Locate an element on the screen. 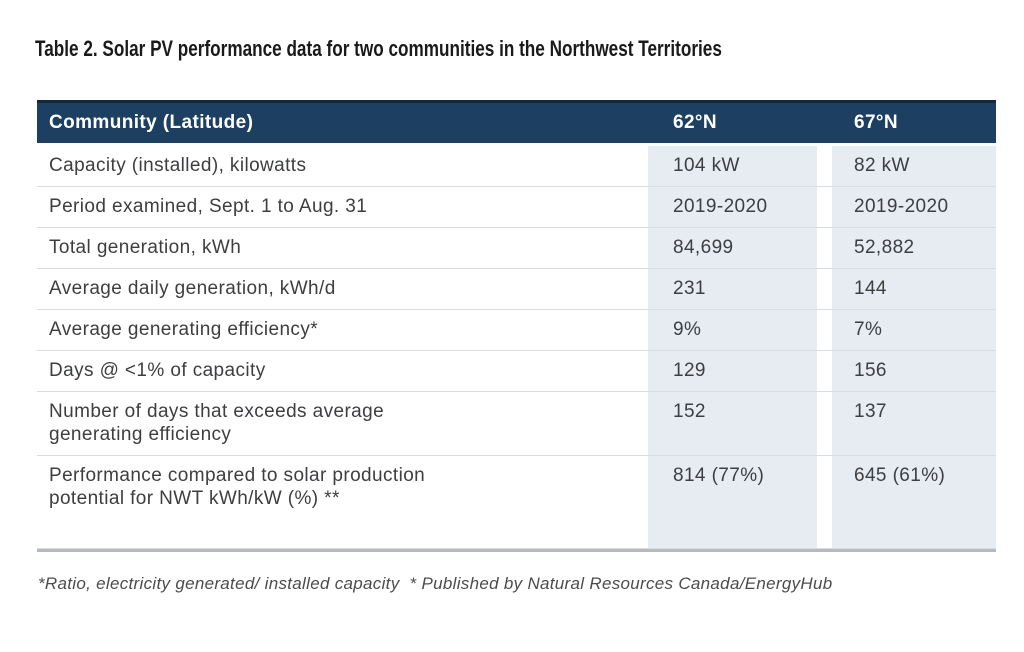  row-value-67n: 137 is located at coordinates (914, 423).